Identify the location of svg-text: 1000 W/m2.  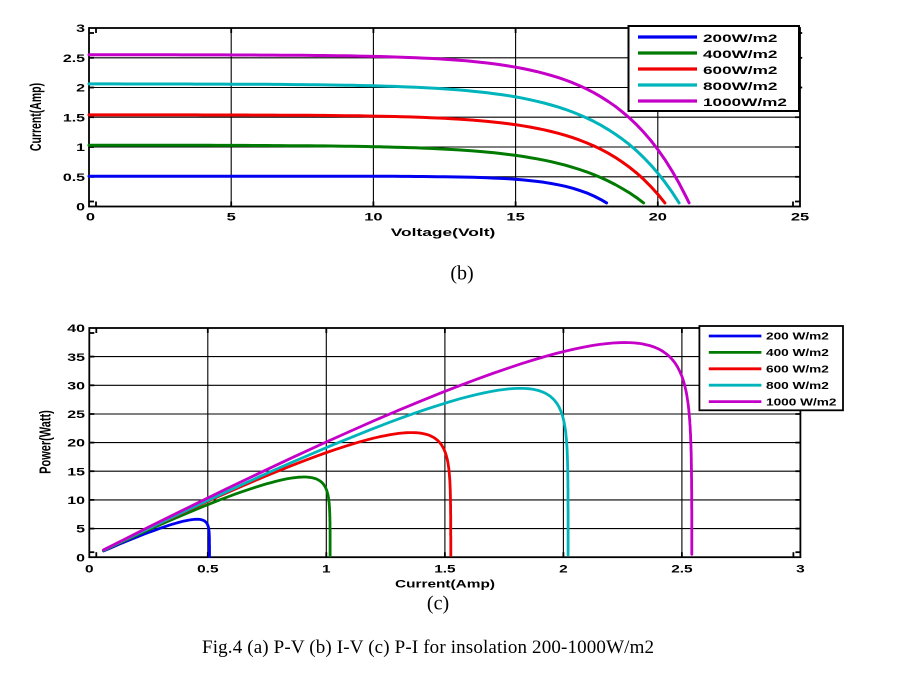
(801, 402).